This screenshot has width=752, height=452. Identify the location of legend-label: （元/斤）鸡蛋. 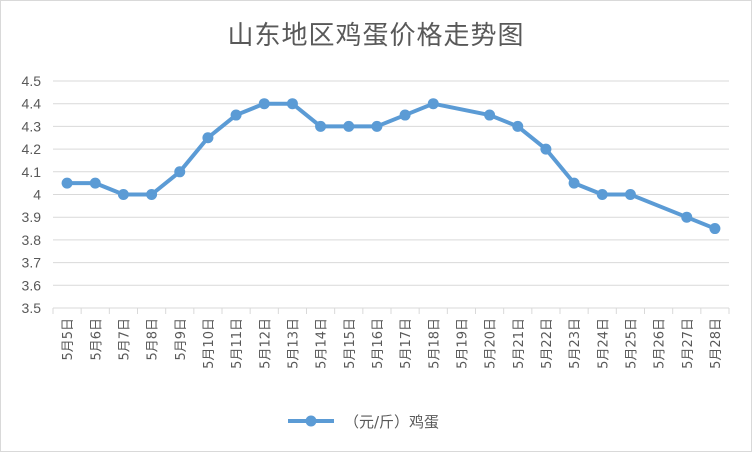
(391, 422).